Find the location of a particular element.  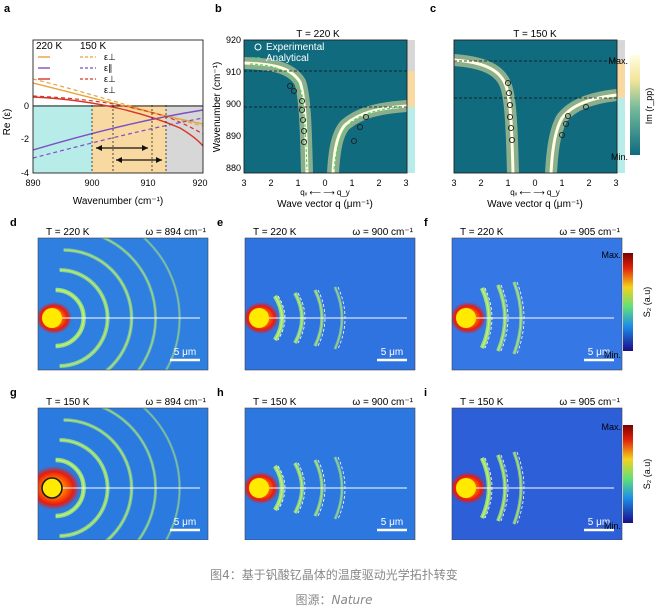

band-left-b-core is located at coordinates (276, 117).